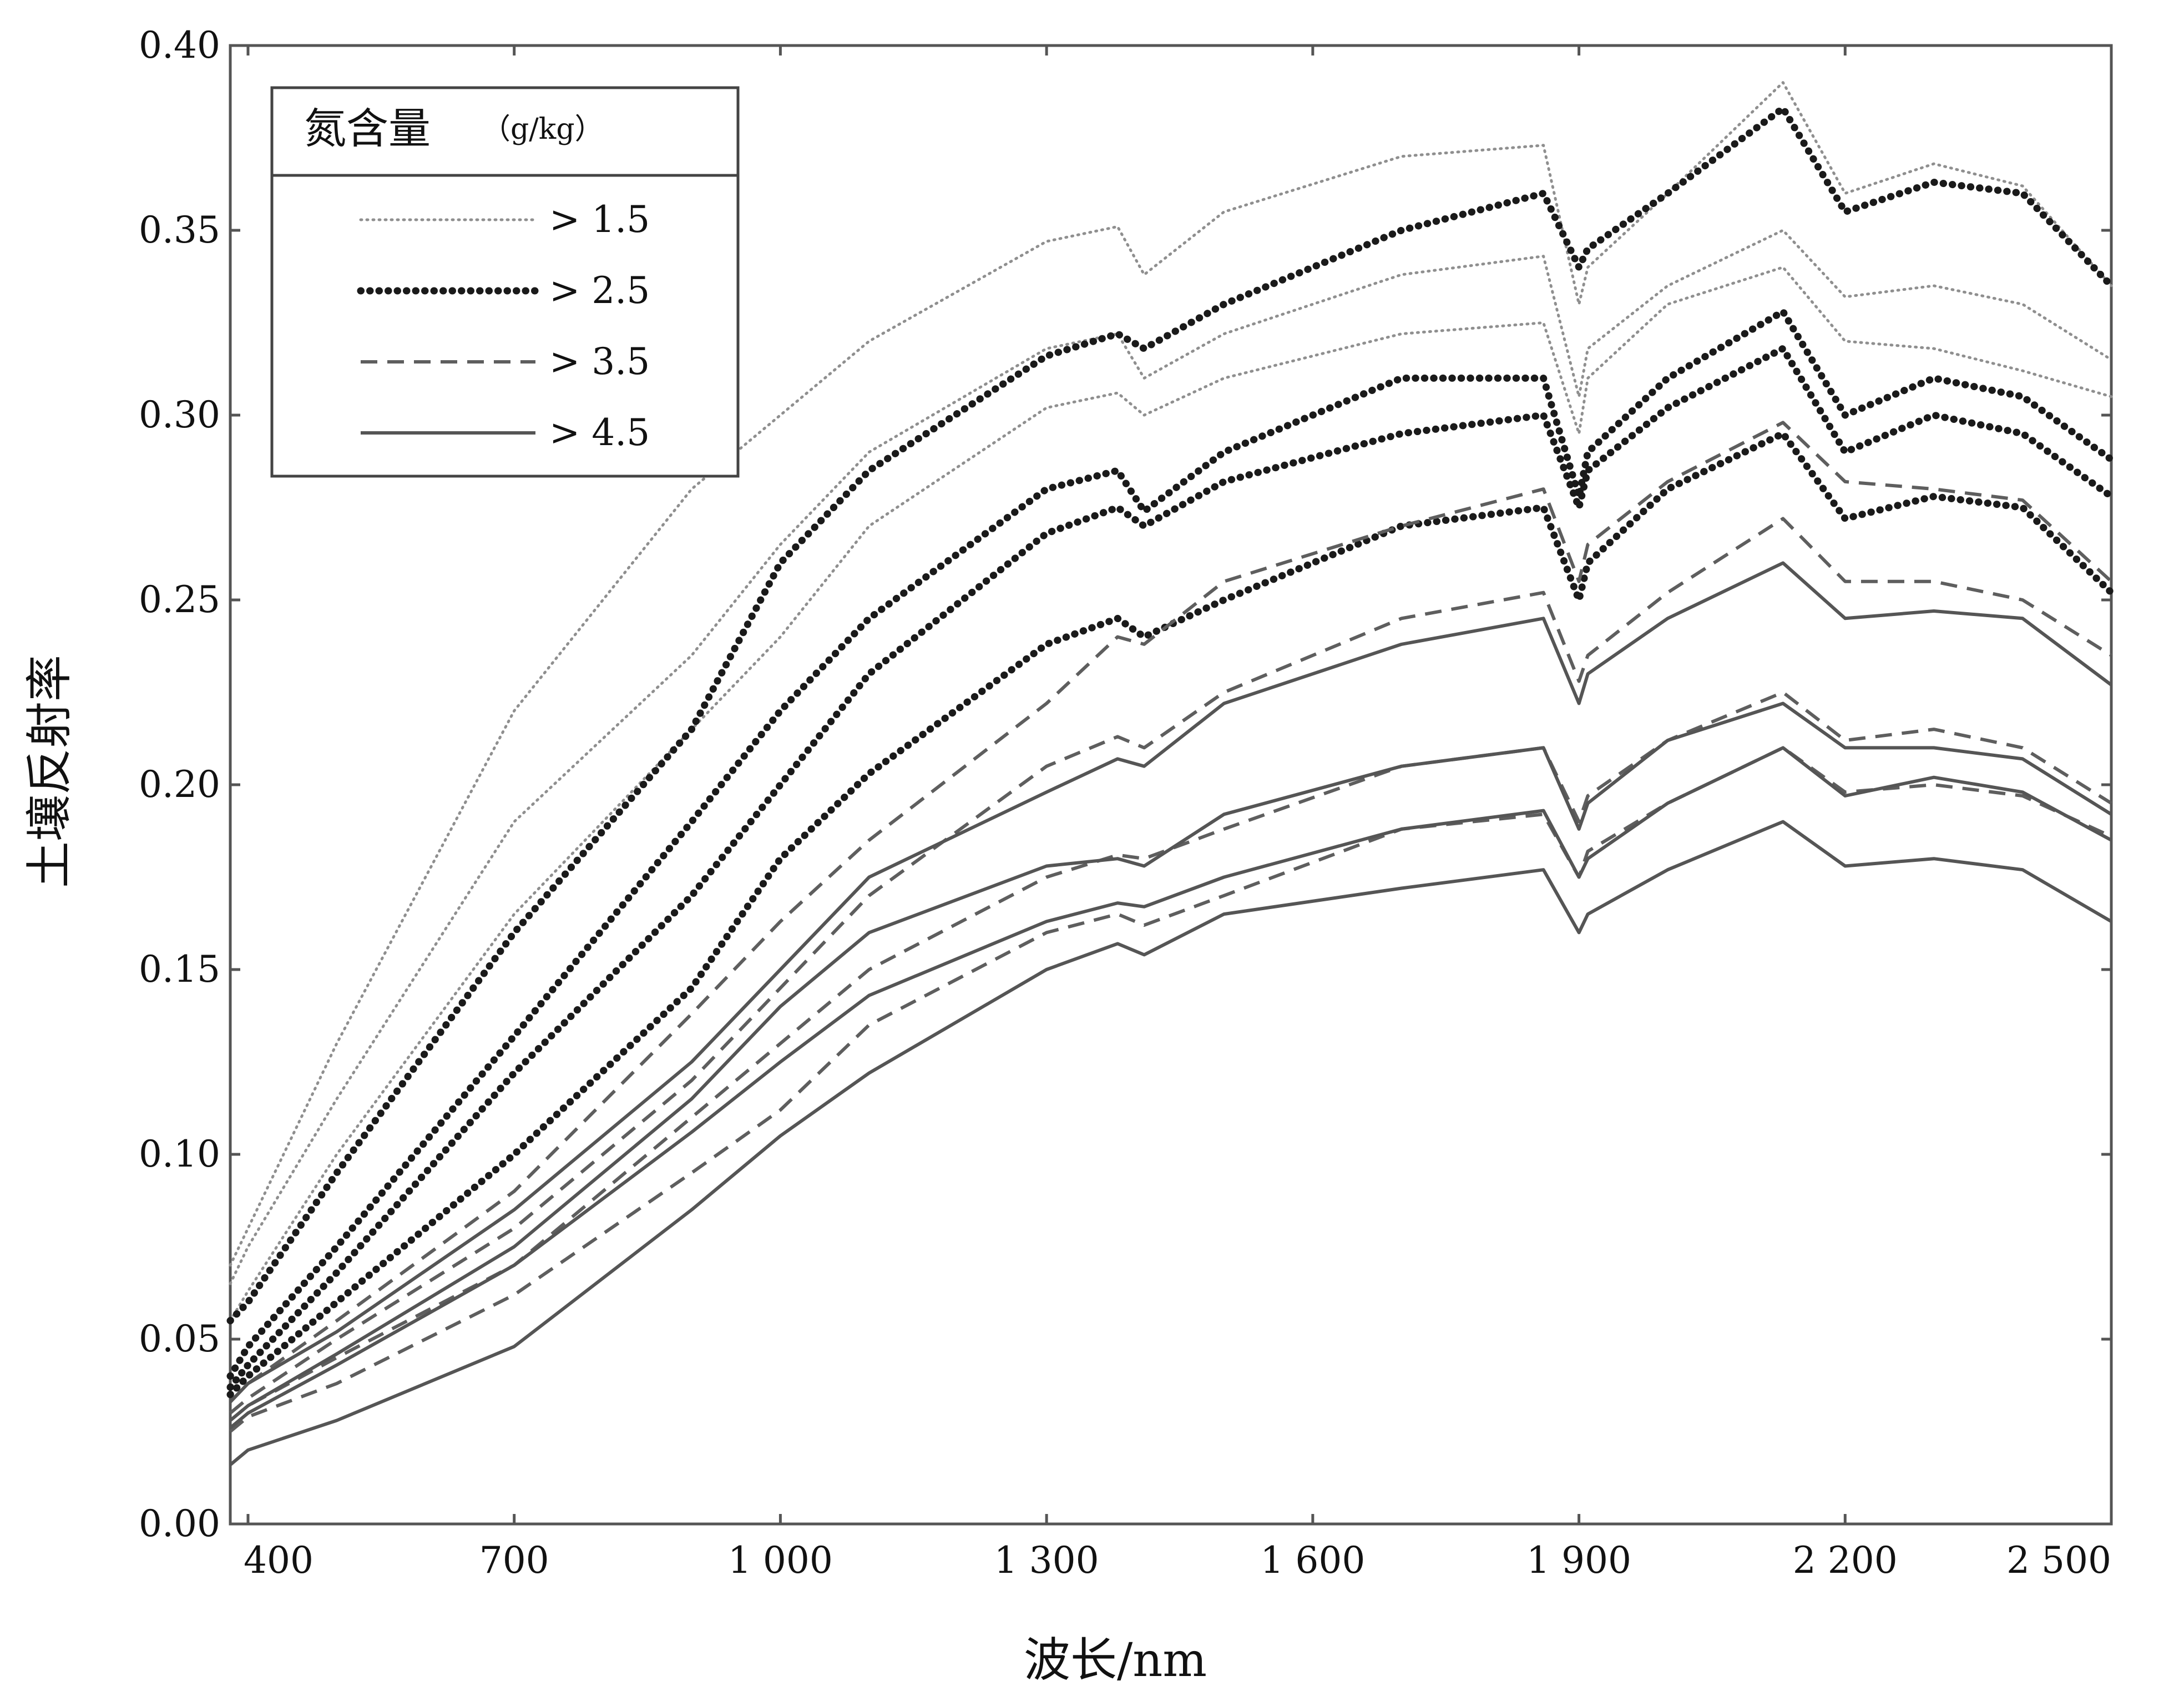 The image size is (2184, 1696). What do you see at coordinates (1579, 1560) in the screenshot?
I see `x-tick-label: 1 900` at bounding box center [1579, 1560].